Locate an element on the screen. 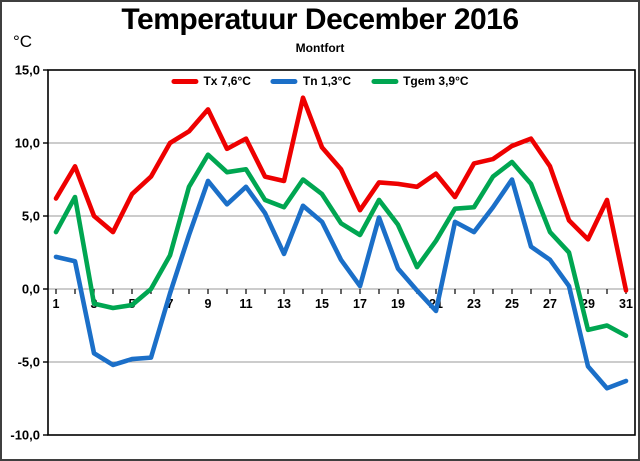 The width and height of the screenshot is (640, 461). tn-line-swatch is located at coordinates (284, 81).